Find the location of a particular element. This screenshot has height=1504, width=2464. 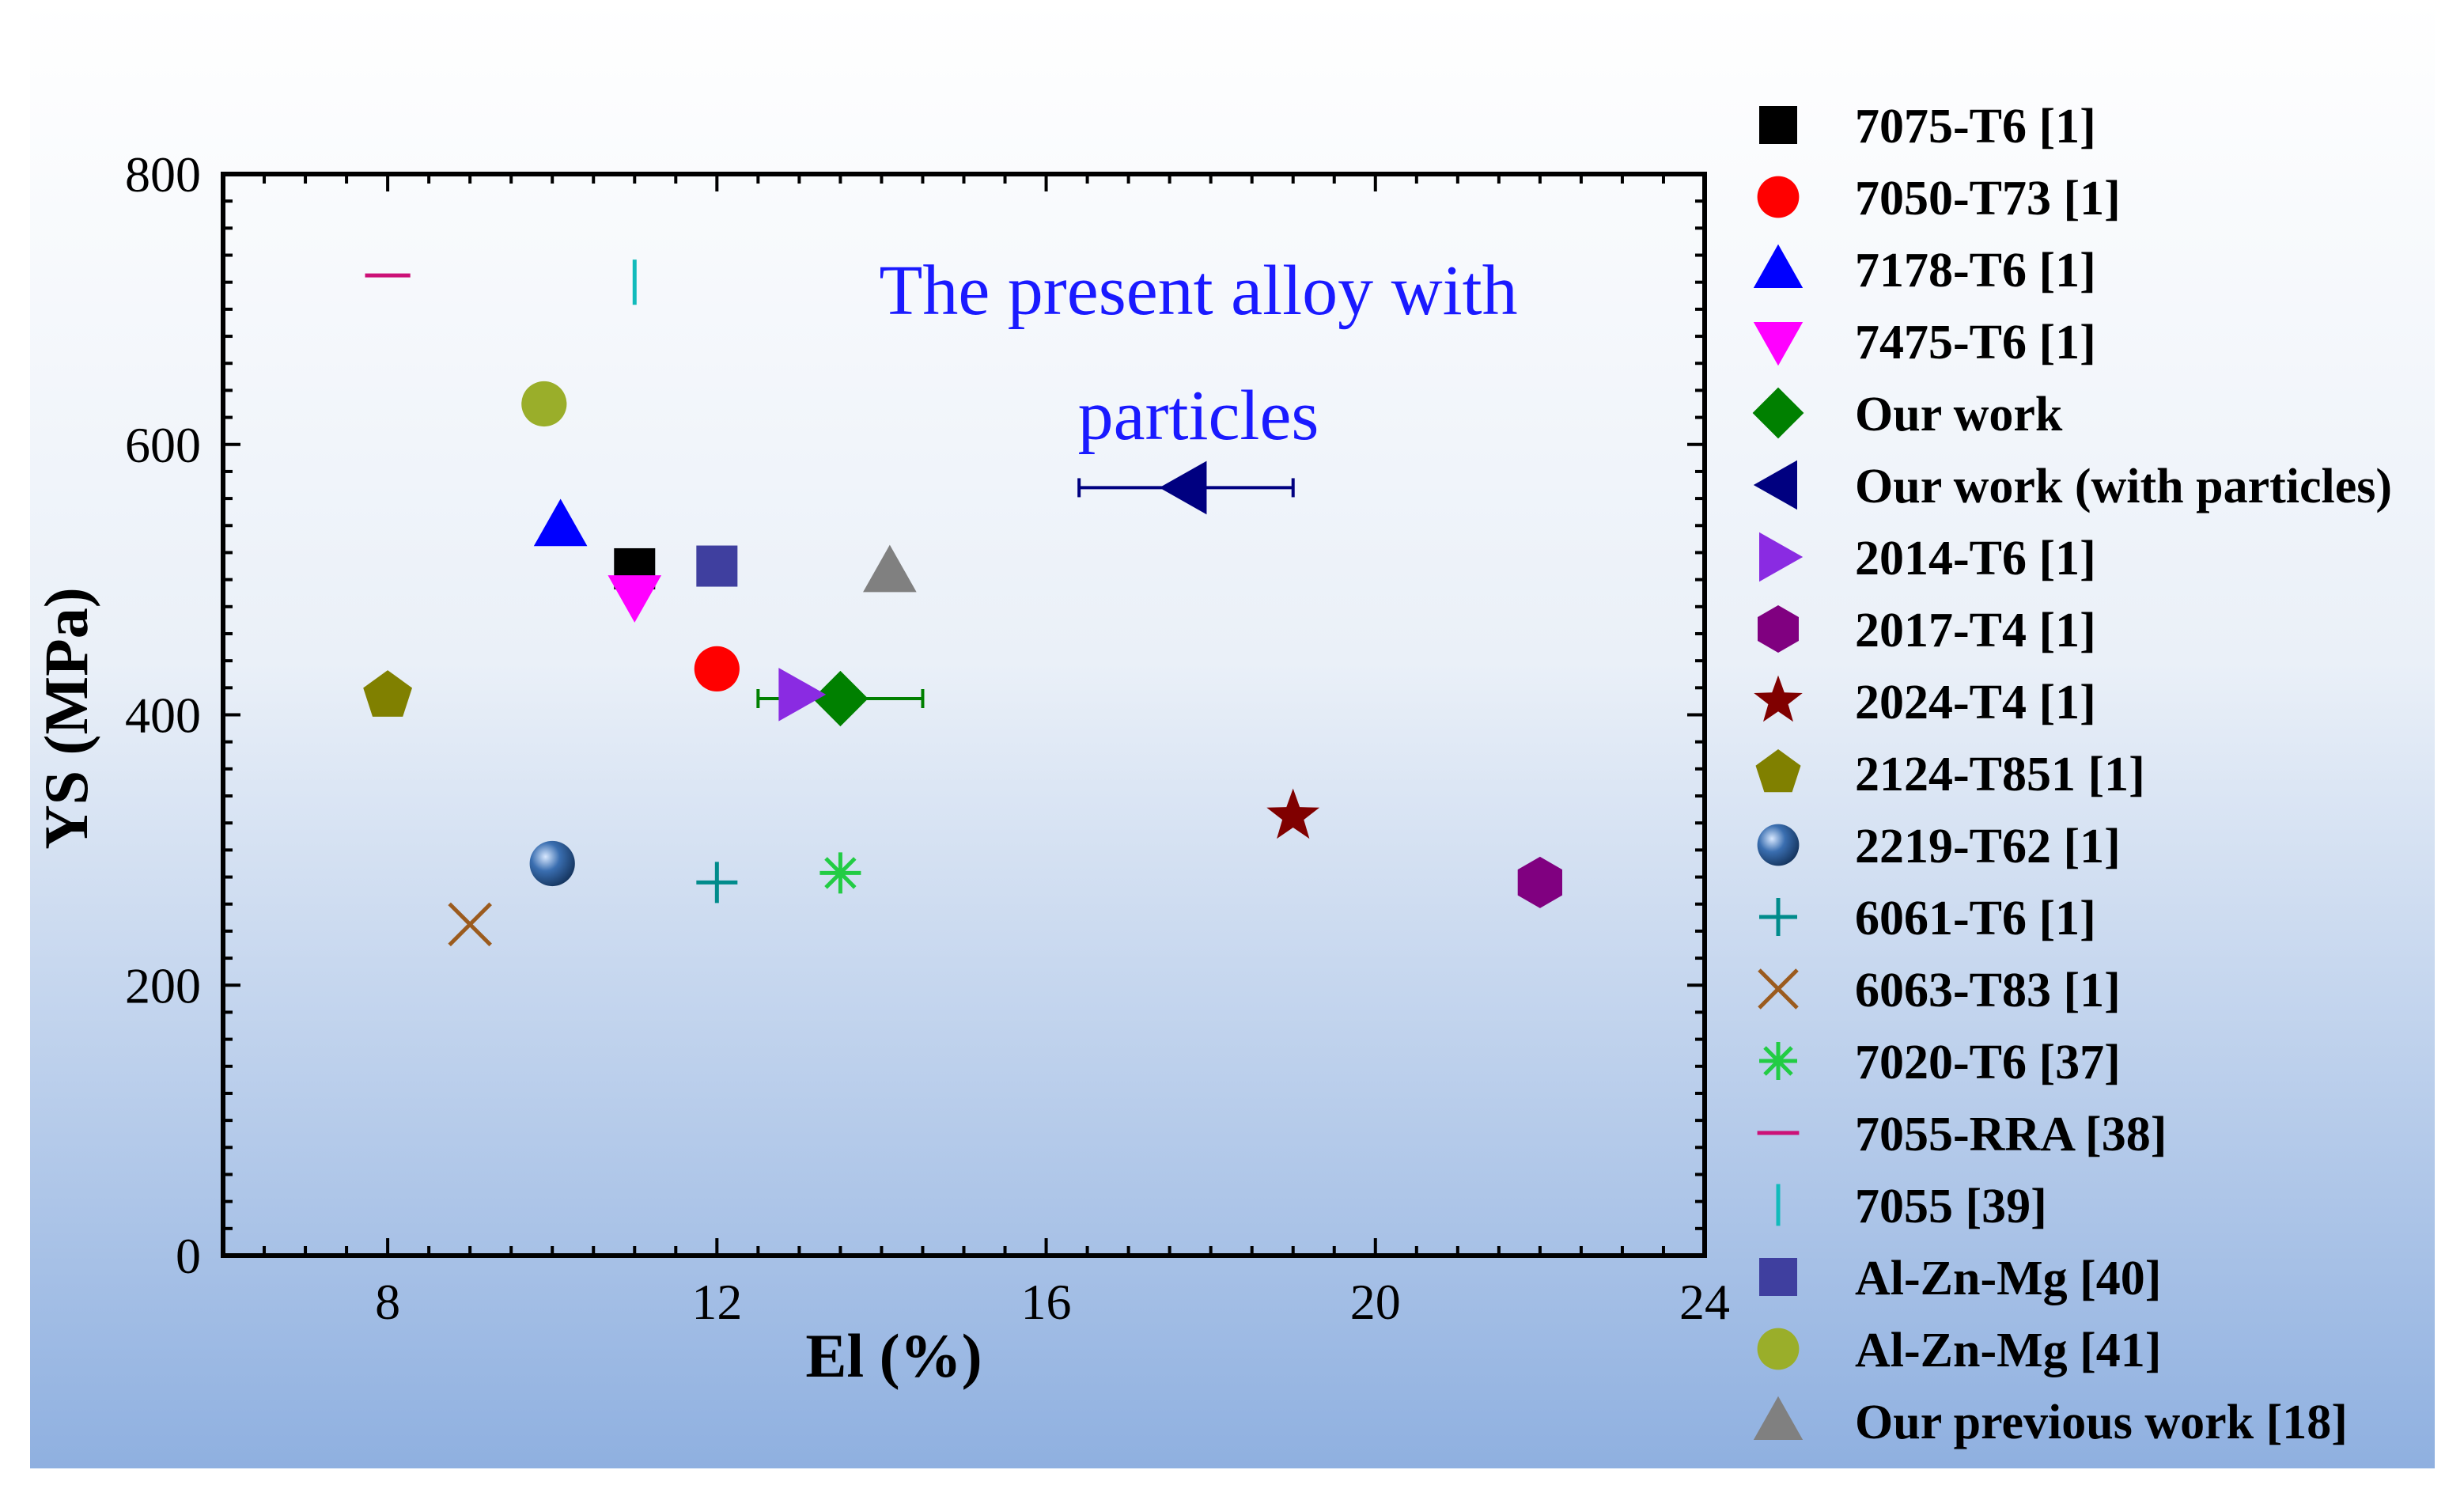

y-tick-label: 0 is located at coordinates (188, 1256).